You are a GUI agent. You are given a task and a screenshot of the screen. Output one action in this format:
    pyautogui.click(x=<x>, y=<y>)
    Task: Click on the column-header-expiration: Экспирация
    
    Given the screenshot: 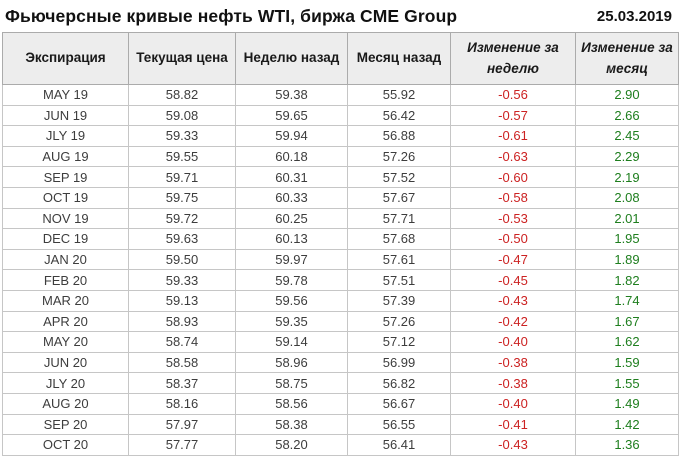 What is the action you would take?
    pyautogui.click(x=65, y=58)
    